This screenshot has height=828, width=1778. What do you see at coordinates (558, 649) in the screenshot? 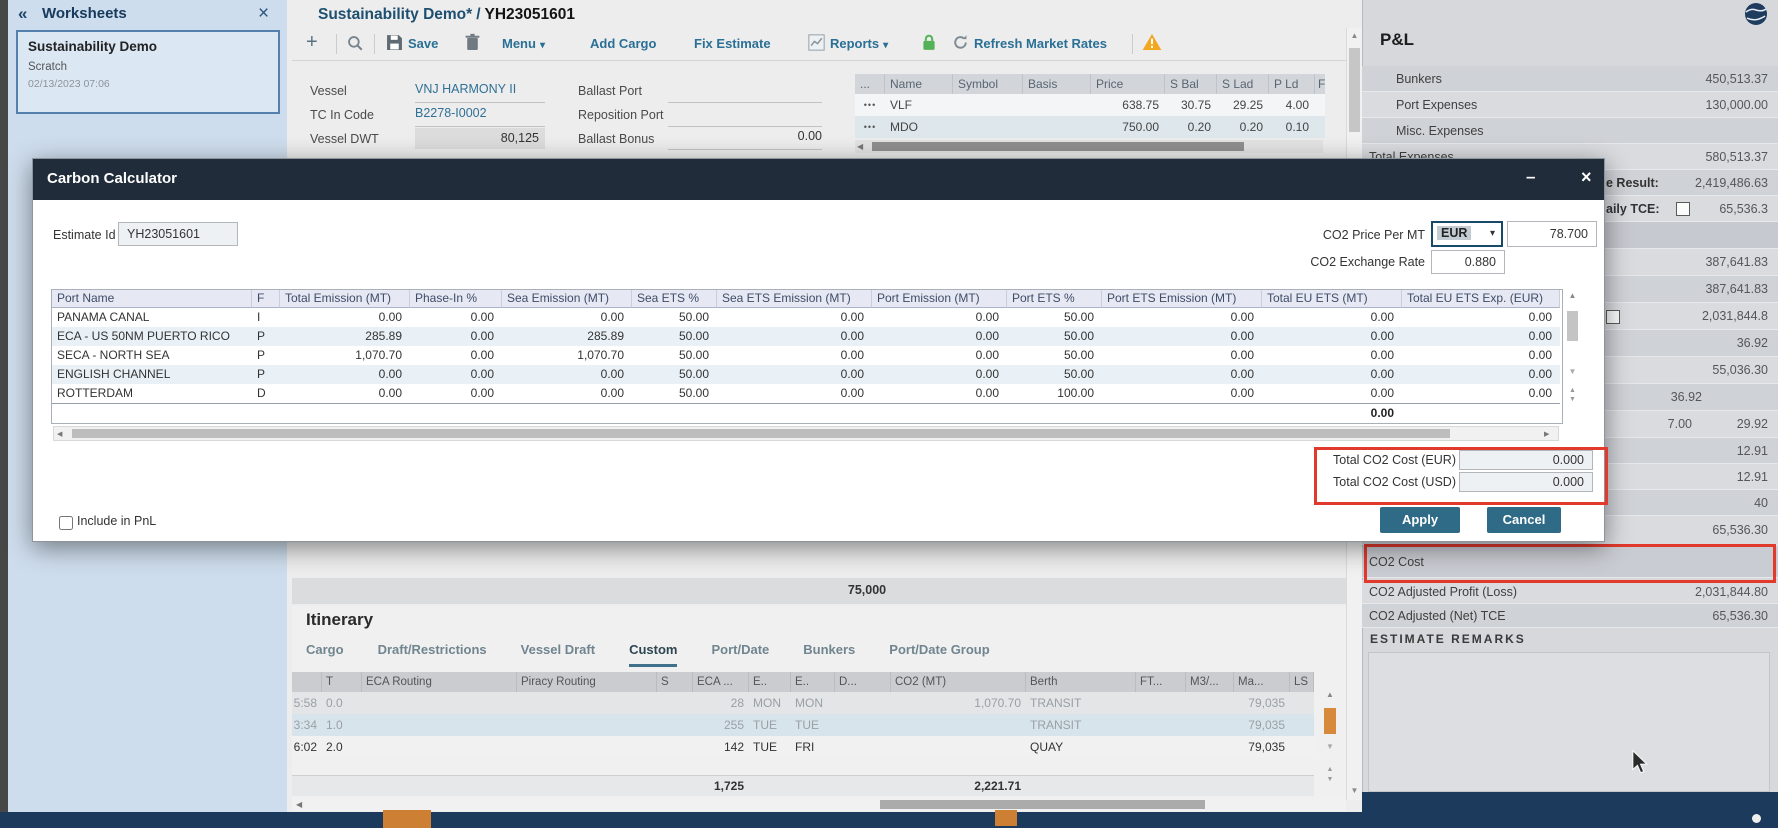
I see `tab-vessel-draft: Vessel Draft` at bounding box center [558, 649].